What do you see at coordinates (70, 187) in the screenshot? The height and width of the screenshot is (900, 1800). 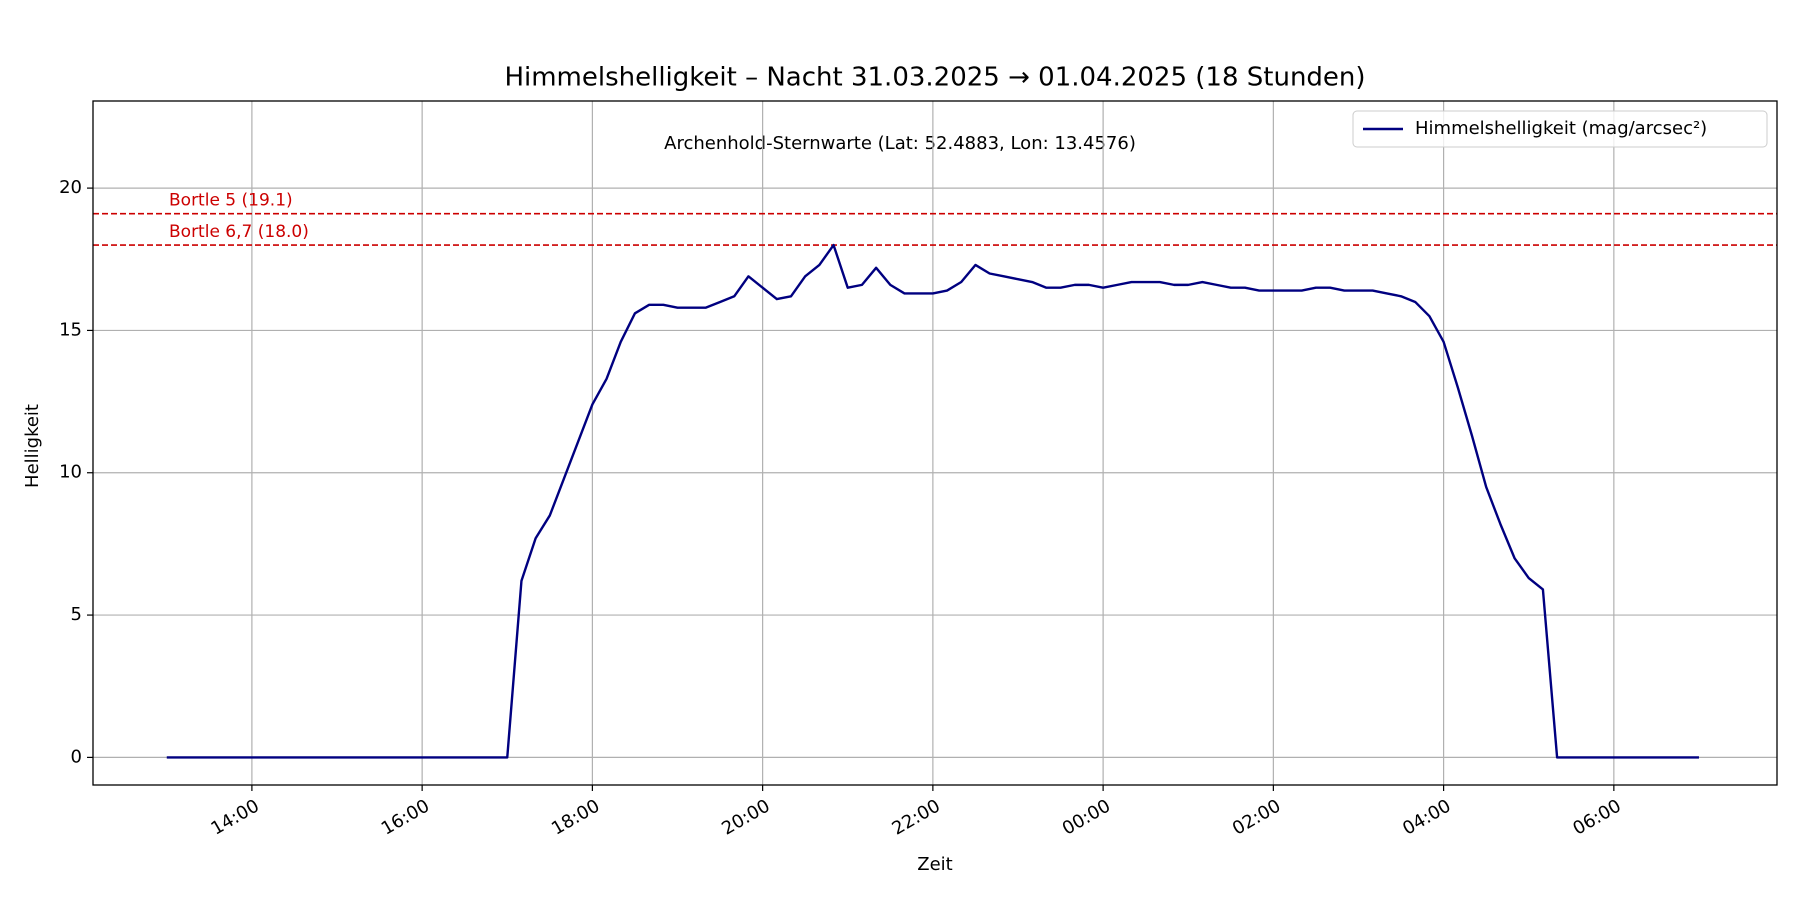 I see `y-tick-label: 20` at bounding box center [70, 187].